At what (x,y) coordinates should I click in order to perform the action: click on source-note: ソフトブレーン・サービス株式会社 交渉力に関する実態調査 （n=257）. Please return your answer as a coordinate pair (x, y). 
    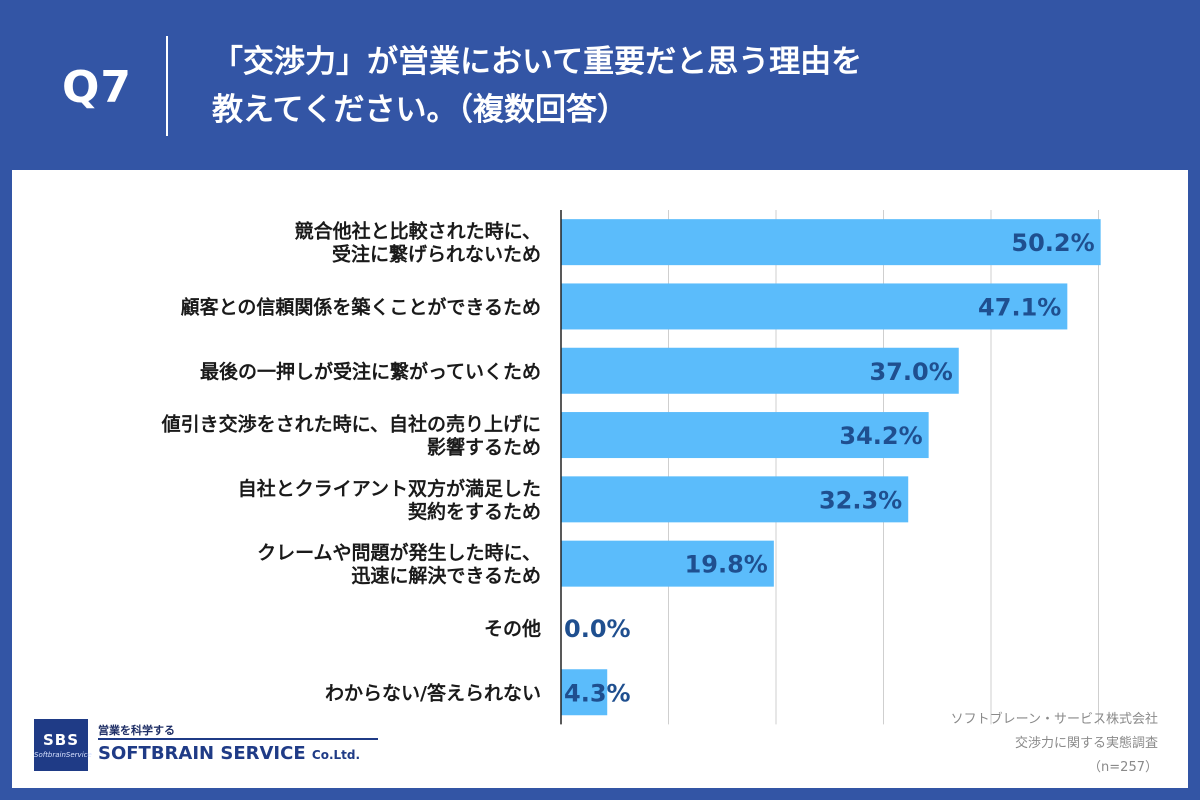
    Looking at the image, I should click on (1054, 744).